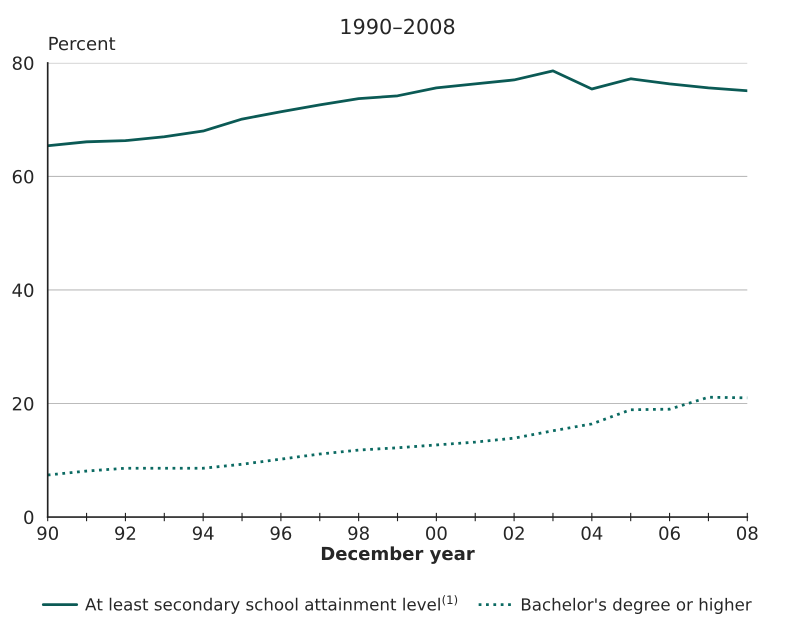  Describe the element at coordinates (23, 290) in the screenshot. I see `y-tick-label: 40` at that location.